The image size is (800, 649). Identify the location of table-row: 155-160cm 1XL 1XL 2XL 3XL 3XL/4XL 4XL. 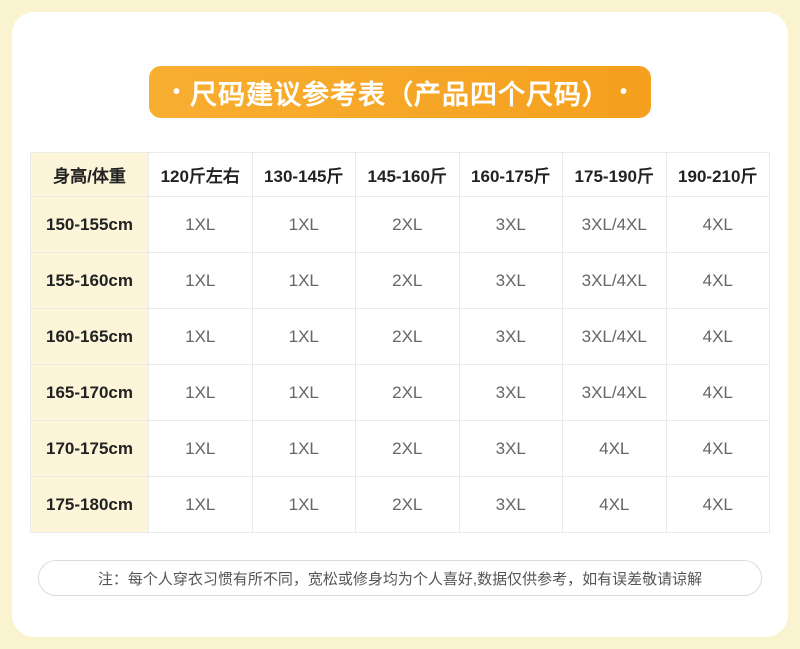
(400, 280).